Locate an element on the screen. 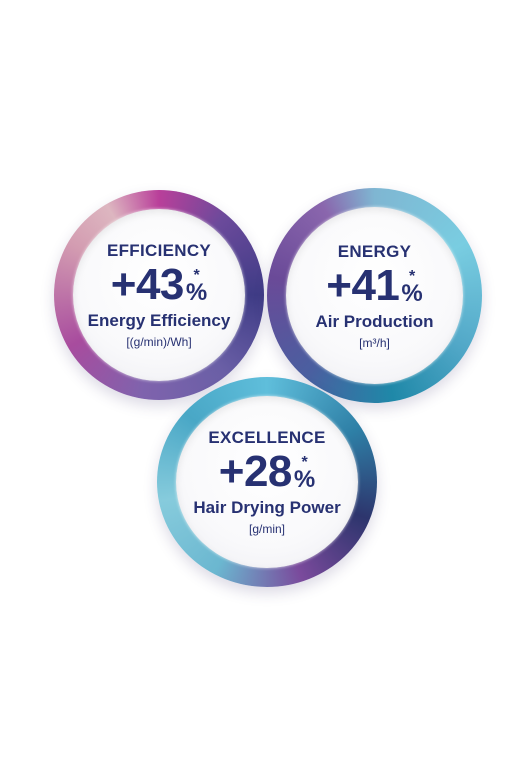 This screenshot has width=529, height=780. efficiency-heading: EFFICIENCY is located at coordinates (159, 250).